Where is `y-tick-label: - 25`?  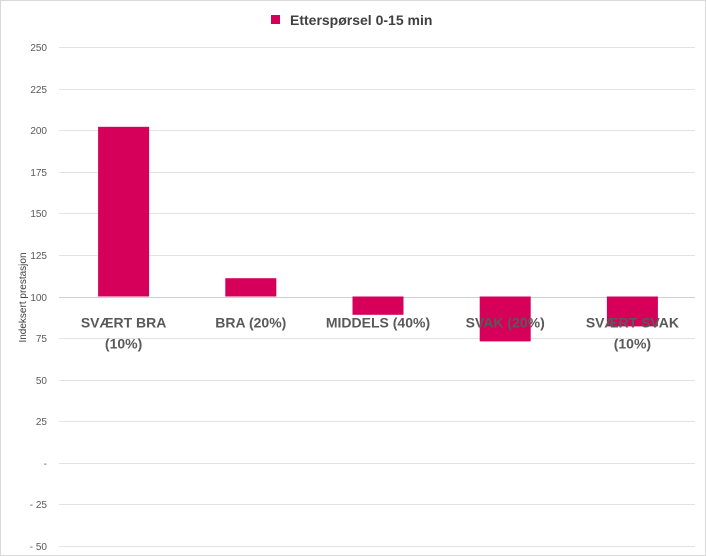 y-tick-label: - 25 is located at coordinates (39, 505).